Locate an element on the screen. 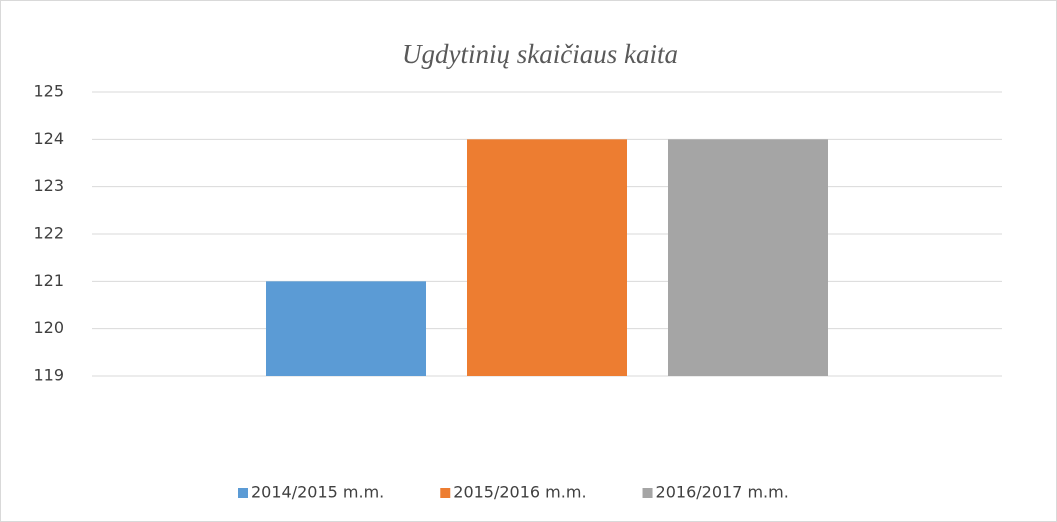 The image size is (1057, 522). legend-label: 2014/2015 m.m. is located at coordinates (317, 492).